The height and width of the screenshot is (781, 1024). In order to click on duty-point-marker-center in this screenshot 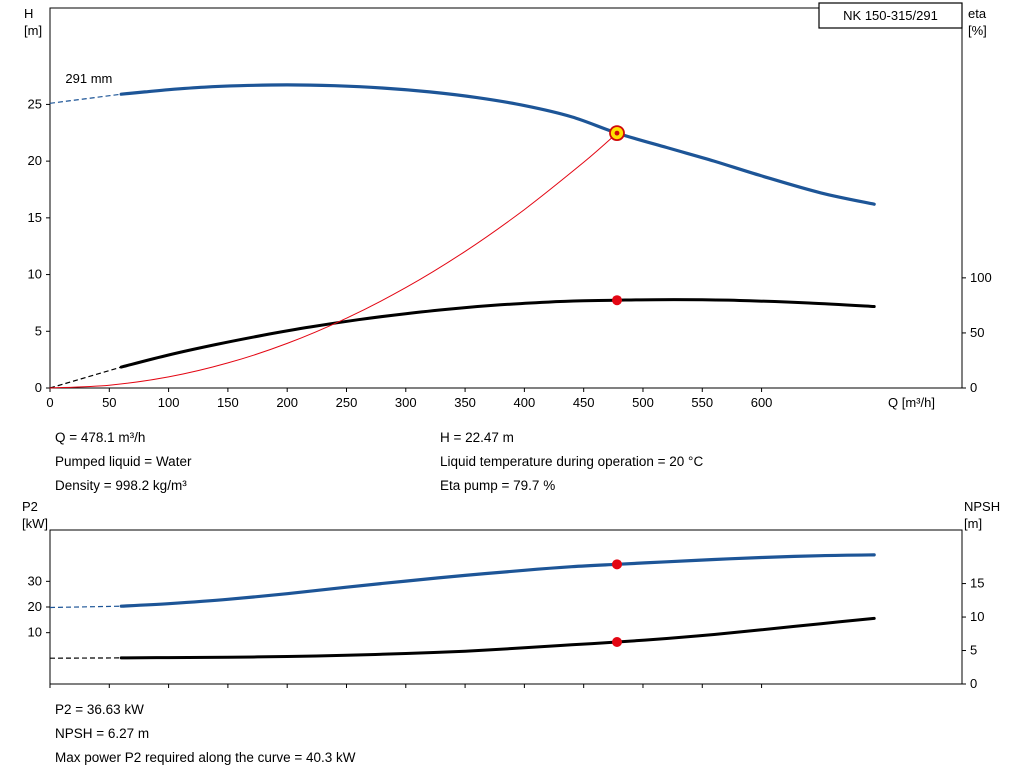, I will do `click(617, 133)`.